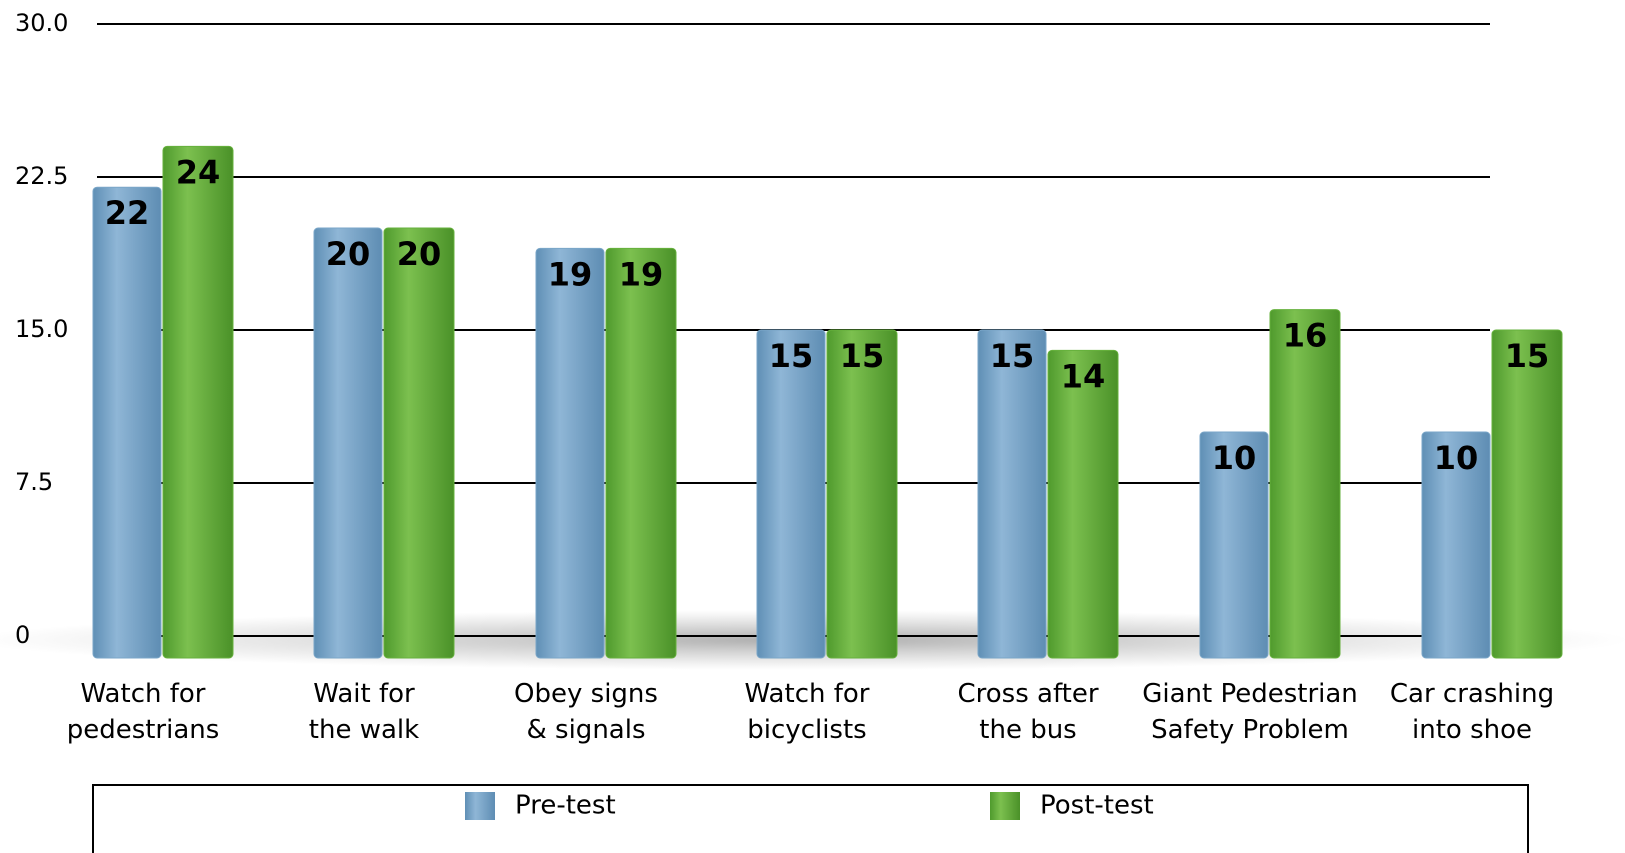 Image resolution: width=1625 pixels, height=853 pixels. Describe the element at coordinates (1472, 712) in the screenshot. I see `x-tick-label: Car crashing into shoe` at that location.